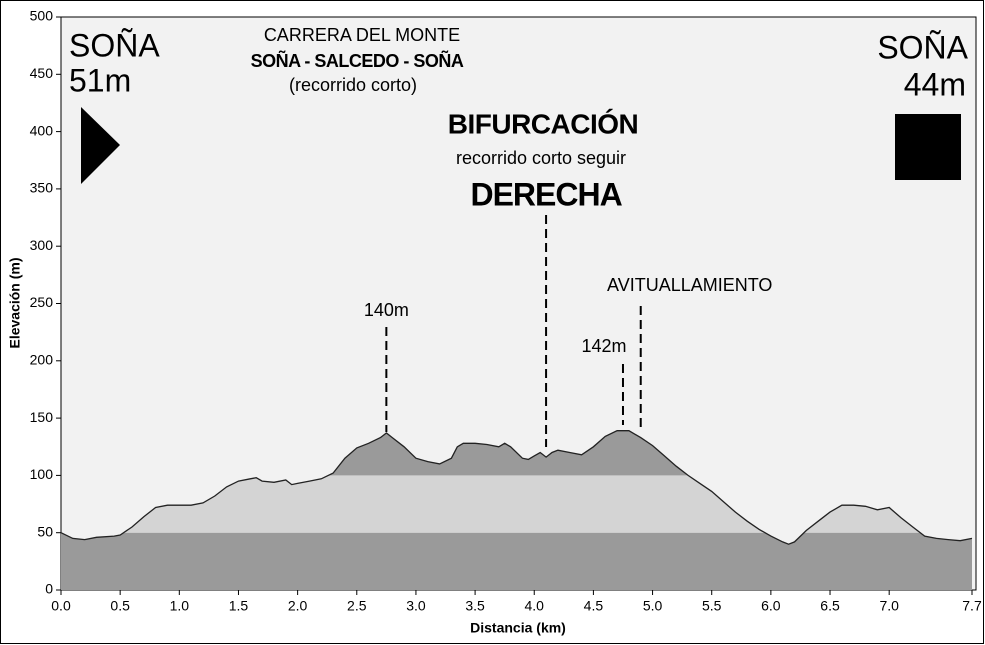  I want to click on y-axis-title: Elevación (m), so click(15, 302).